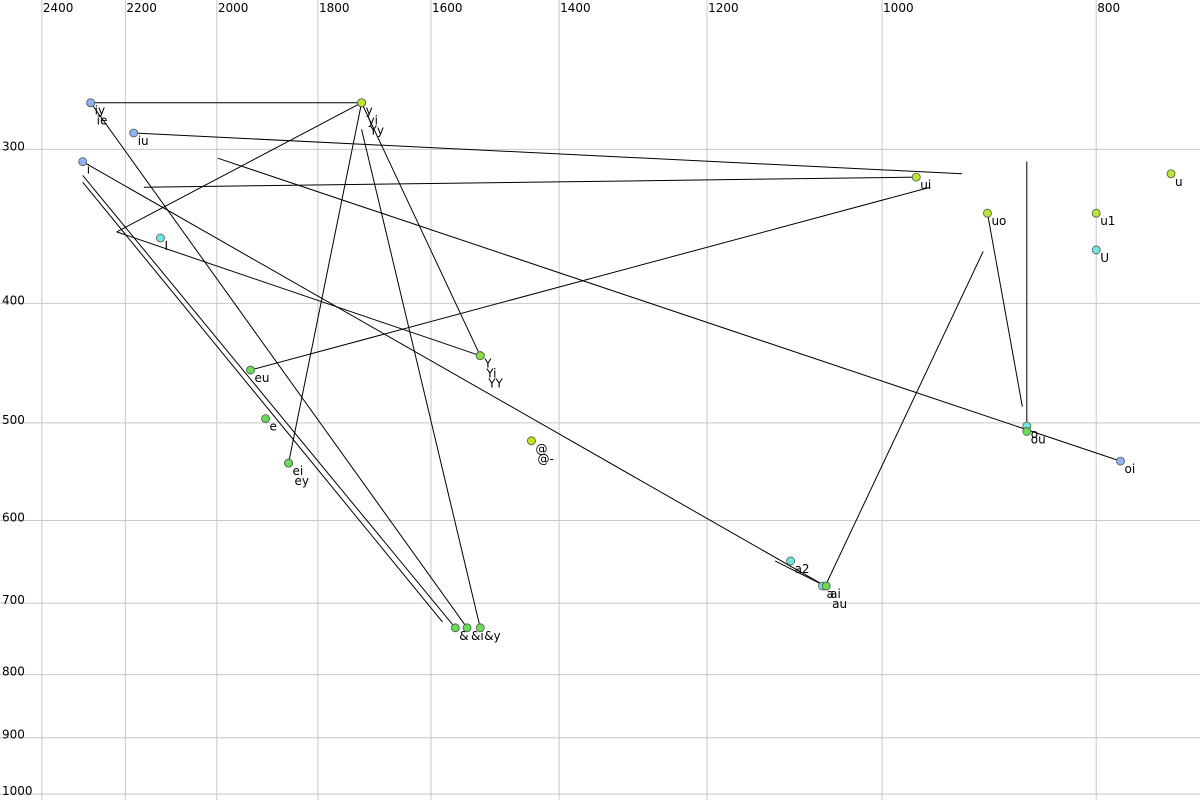  I want to click on y-tick-label: 400, so click(13, 300).